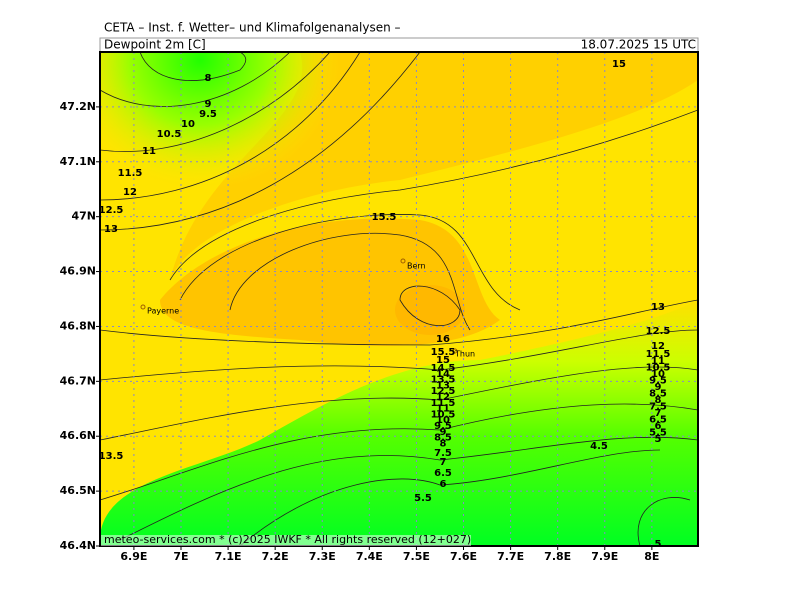  Describe the element at coordinates (78, 490) in the screenshot. I see `y-tick-label: 46.5N` at that location.